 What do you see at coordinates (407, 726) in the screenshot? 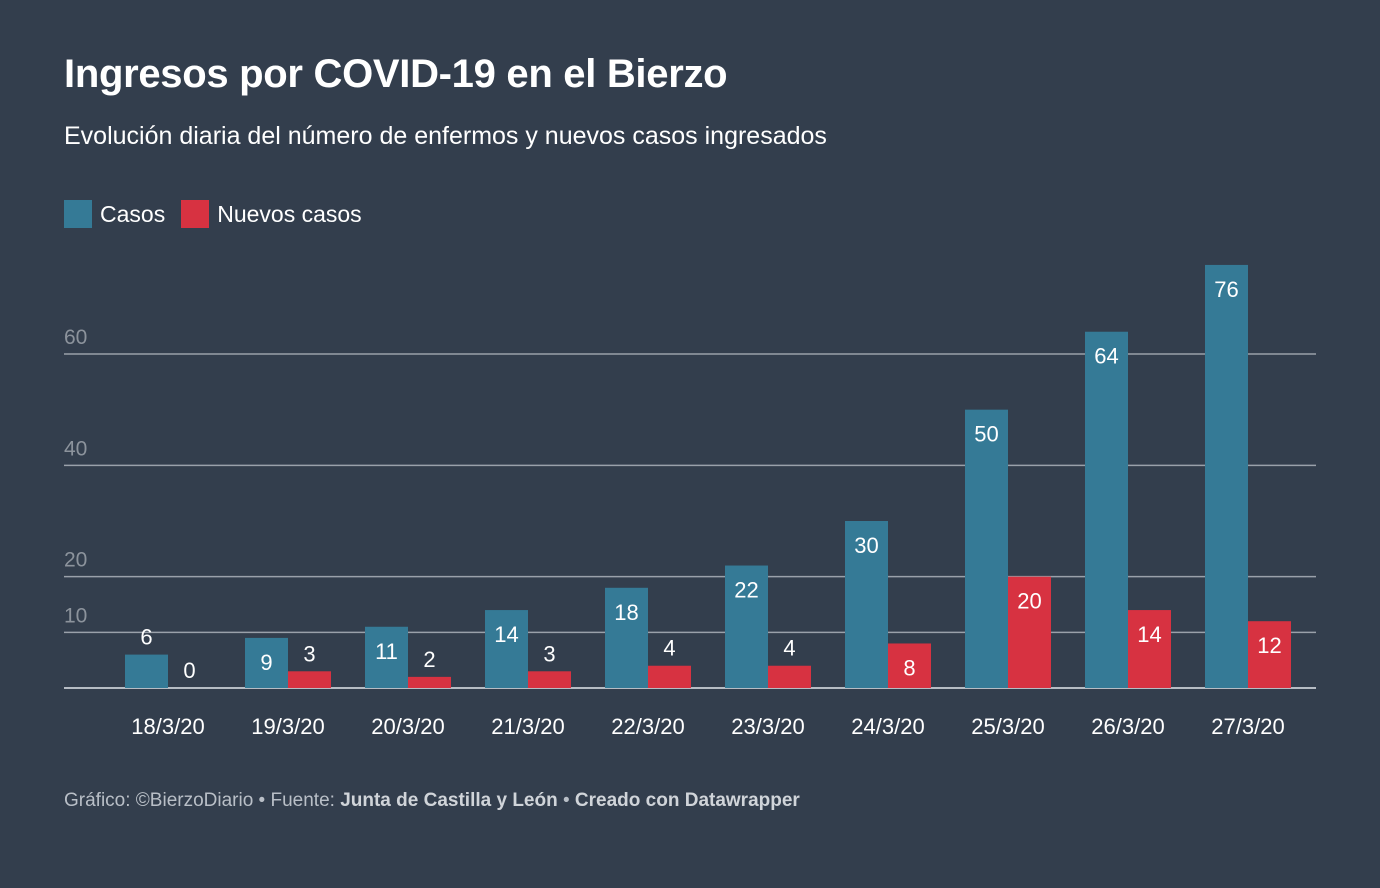
I see `x-tick-label-20/3/20: 20/3/20` at bounding box center [407, 726].